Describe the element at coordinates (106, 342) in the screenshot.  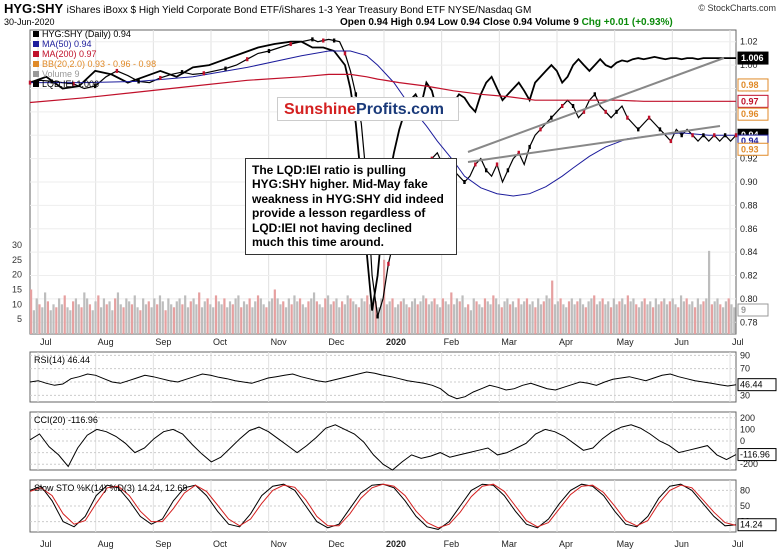
I see `x-tick-label: Aug` at that location.